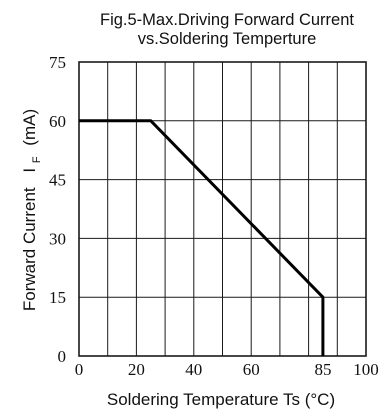 This screenshot has width=387, height=414. Describe the element at coordinates (322, 369) in the screenshot. I see `x-tick-label: 85` at that location.